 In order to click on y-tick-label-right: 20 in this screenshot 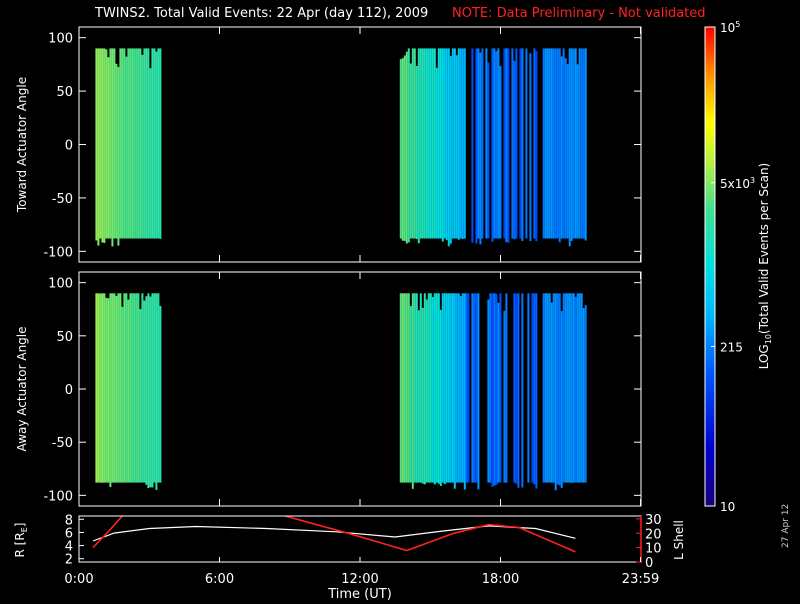, I will do `click(653, 534)`.